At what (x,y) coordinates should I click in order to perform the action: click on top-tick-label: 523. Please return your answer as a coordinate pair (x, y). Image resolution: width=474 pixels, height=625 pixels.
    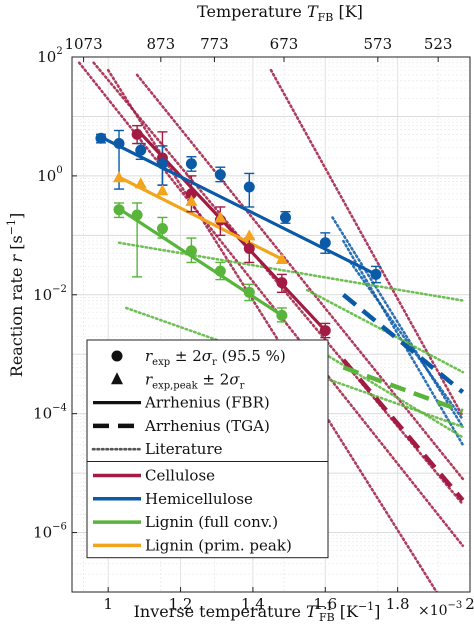
    Looking at the image, I should click on (438, 44).